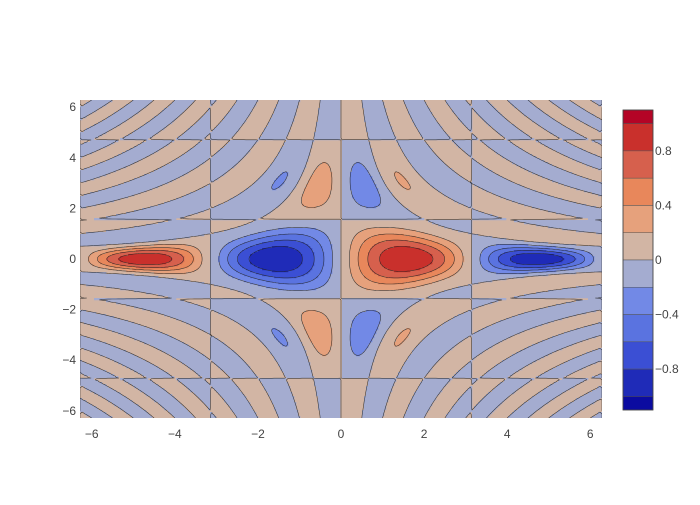  I want to click on y-tick-label: 4, so click(72, 158).